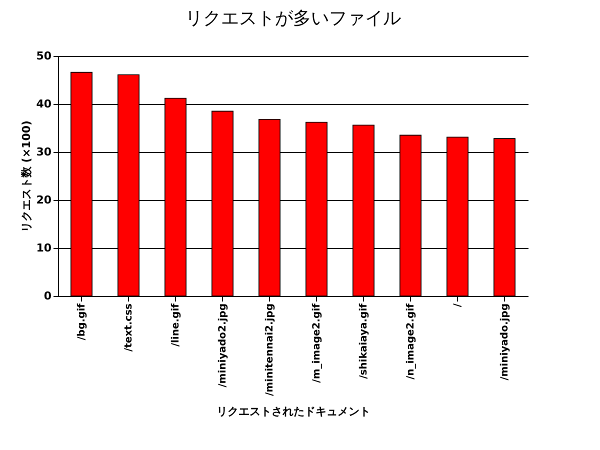  Describe the element at coordinates (411, 341) in the screenshot. I see `x-tick-label: /n_image2.gif` at that location.